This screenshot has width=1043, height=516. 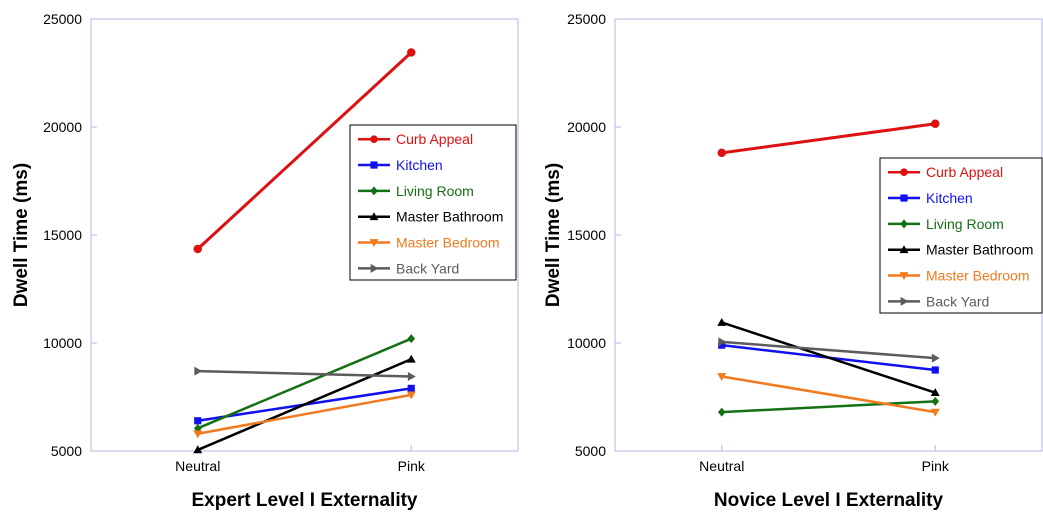 What do you see at coordinates (829, 500) in the screenshot?
I see `x-axis-title: Novice Level I Externality` at bounding box center [829, 500].